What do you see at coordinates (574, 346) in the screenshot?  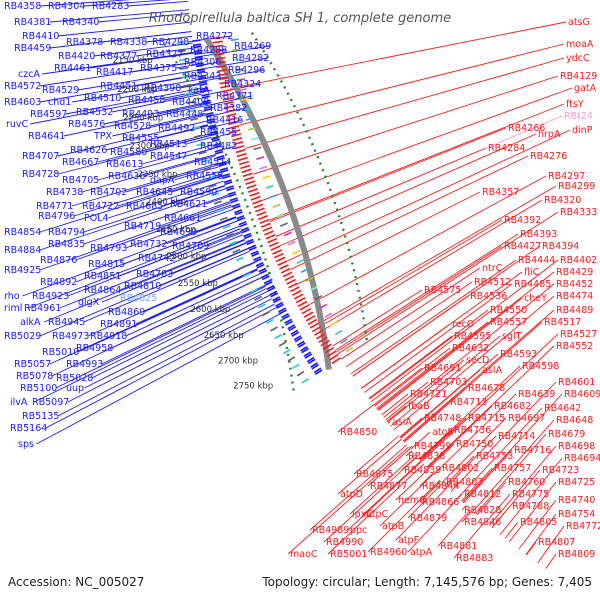 I see `reverse-gene-label: RB4552` at bounding box center [574, 346].